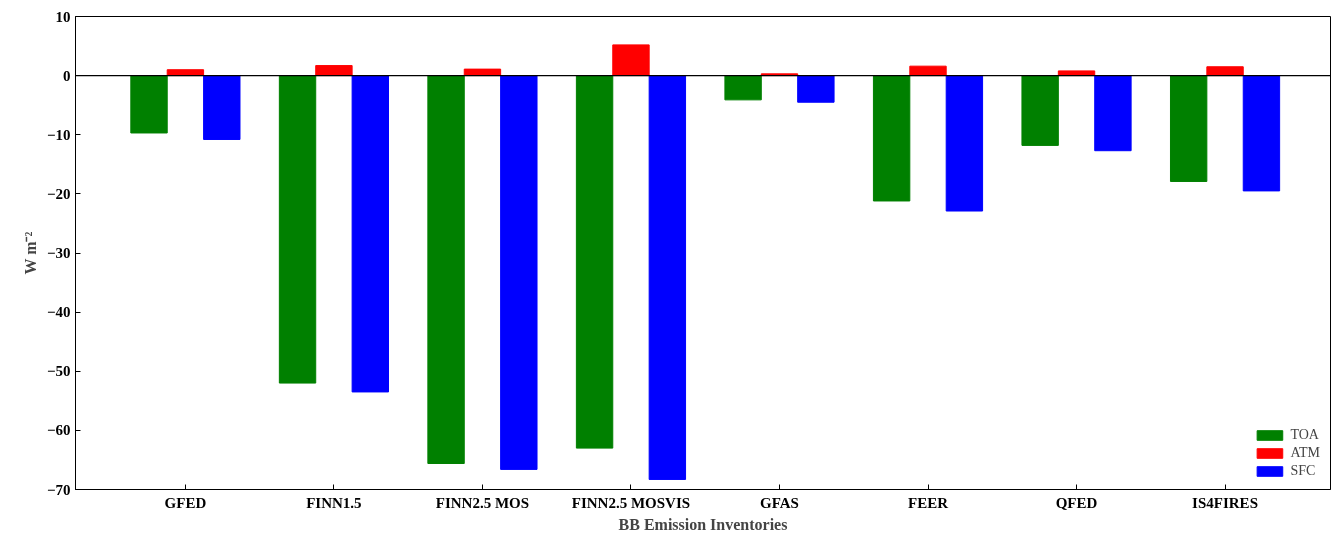 This screenshot has height=535, width=1336. I want to click on x-tick-label: IS4FIRES, so click(1225, 502).